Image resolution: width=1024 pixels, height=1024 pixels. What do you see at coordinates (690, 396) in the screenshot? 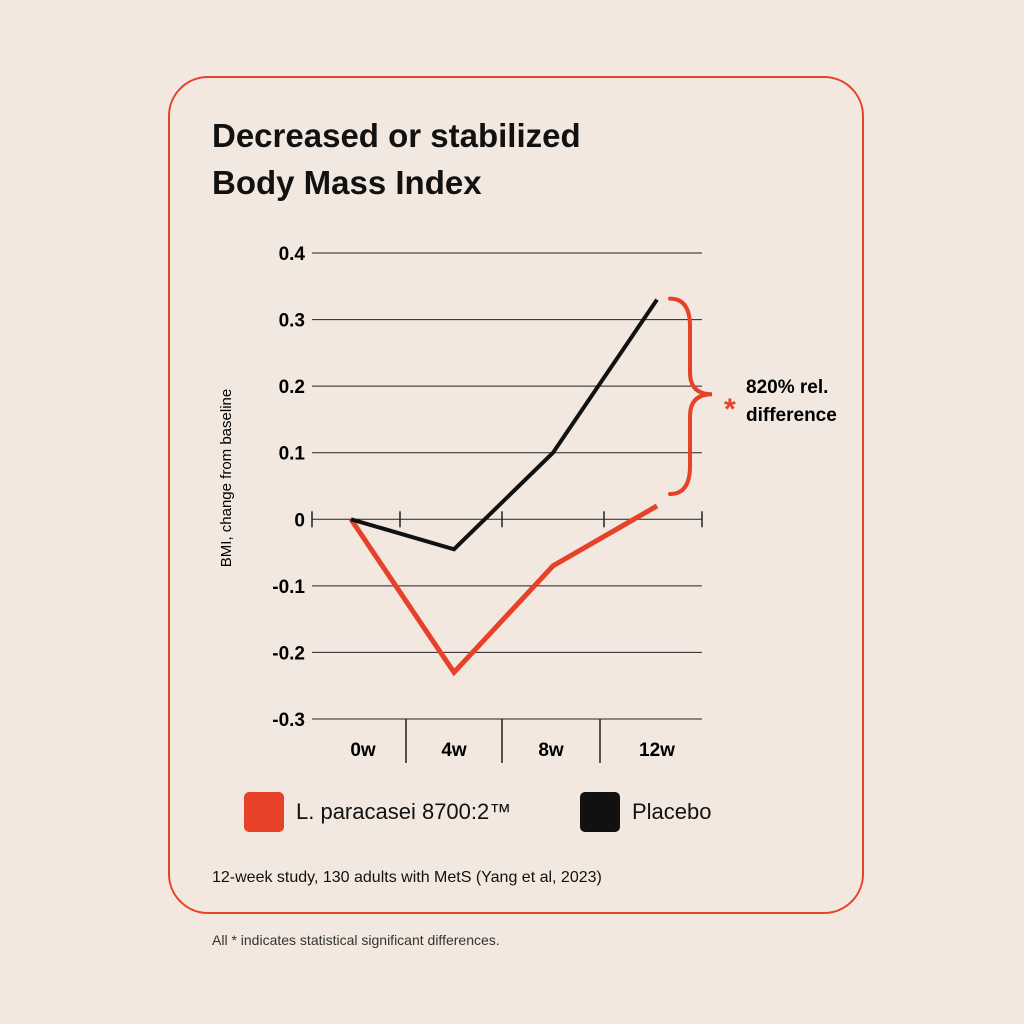
I see `difference-brace` at bounding box center [690, 396].